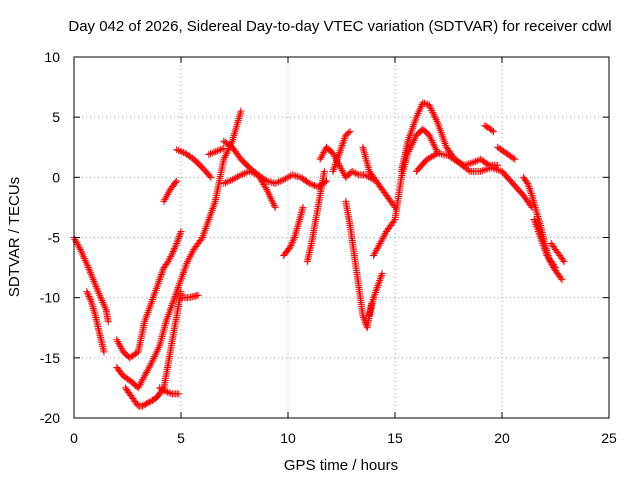 The image size is (640, 480). Describe the element at coordinates (609, 438) in the screenshot. I see `x-tick-label: 25` at that location.